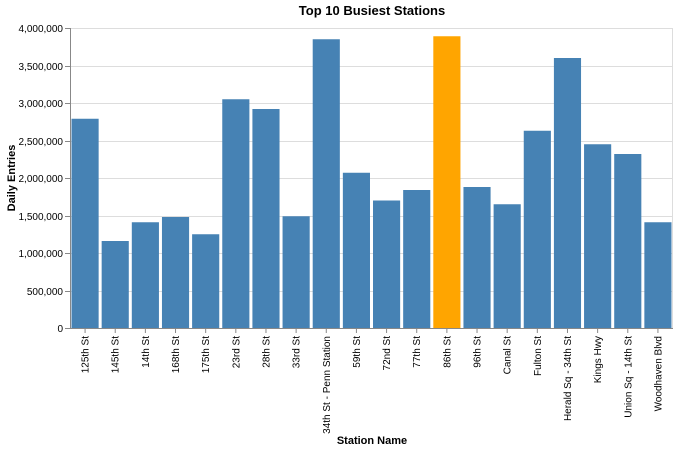  I want to click on x-tick-label: Woodhaven Blvd, so click(658, 373).